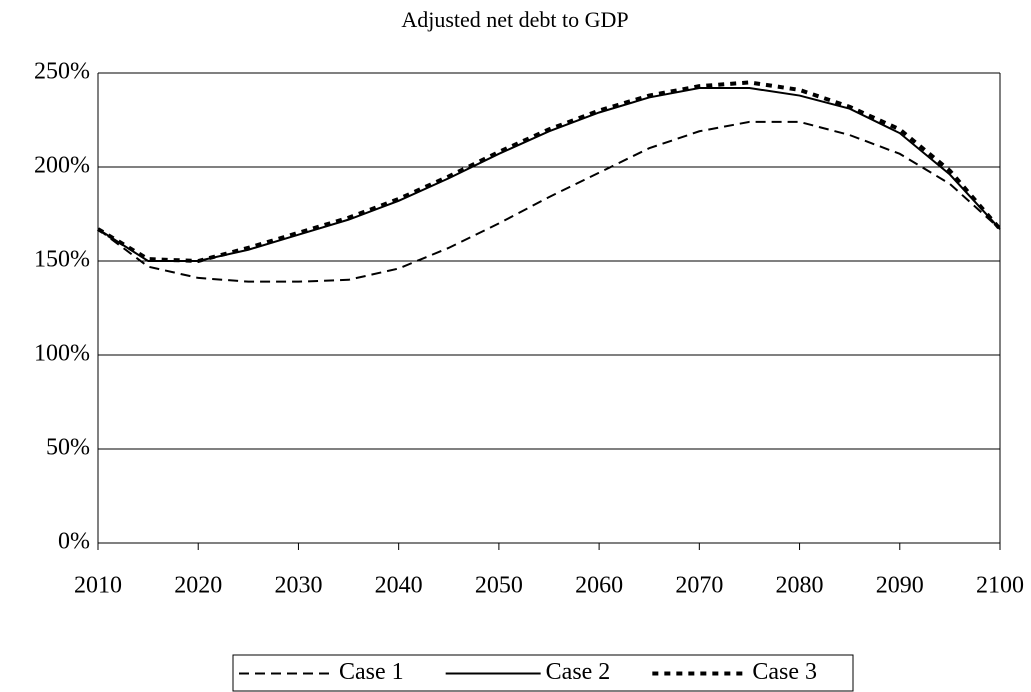 This screenshot has height=692, width=1031. I want to click on legend-label: Case 3, so click(784, 672).